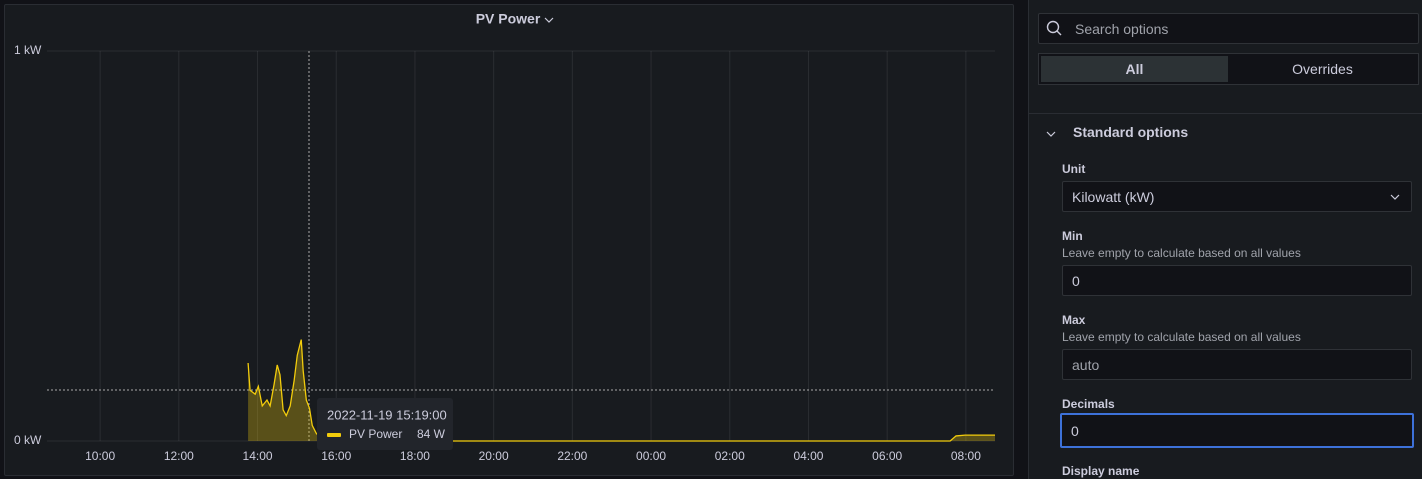 This screenshot has height=479, width=1422. I want to click on unit-select: Kilowatt (kW), so click(1237, 196).